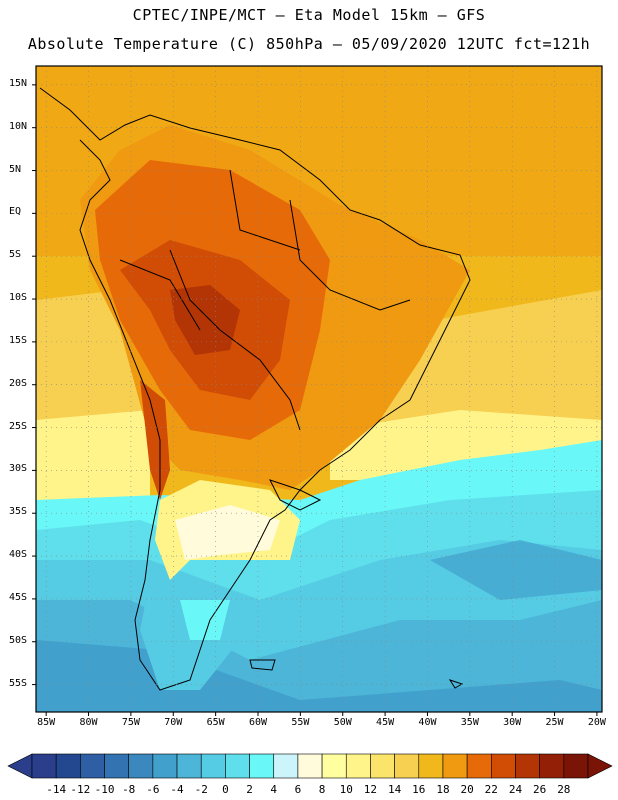 This screenshot has width=618, height=800. I want to click on colorbar-label: 24, so click(515, 789).